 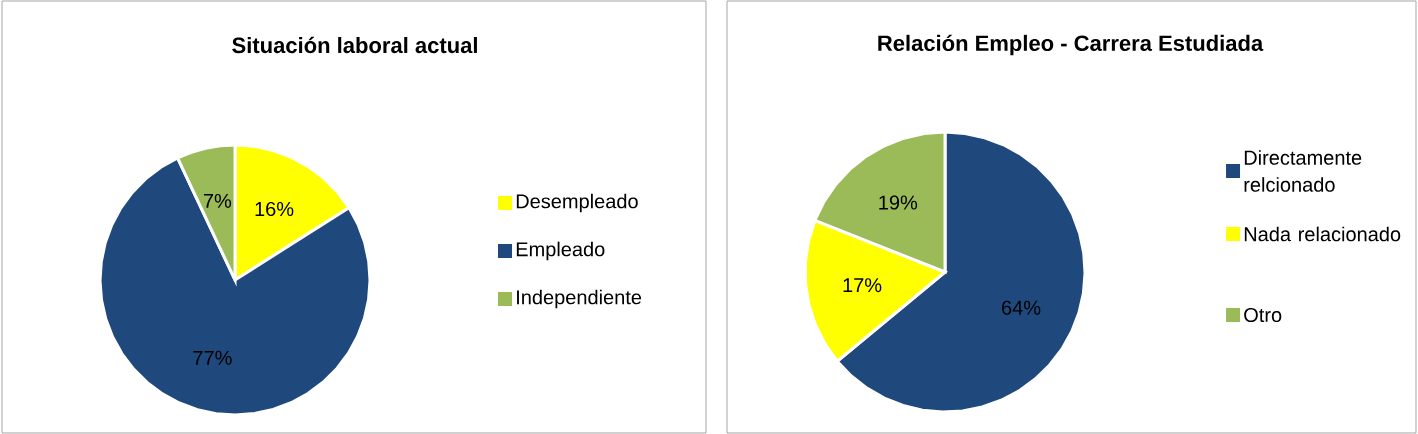 I want to click on legend-label: Directamente relcionado, so click(x=1303, y=171).